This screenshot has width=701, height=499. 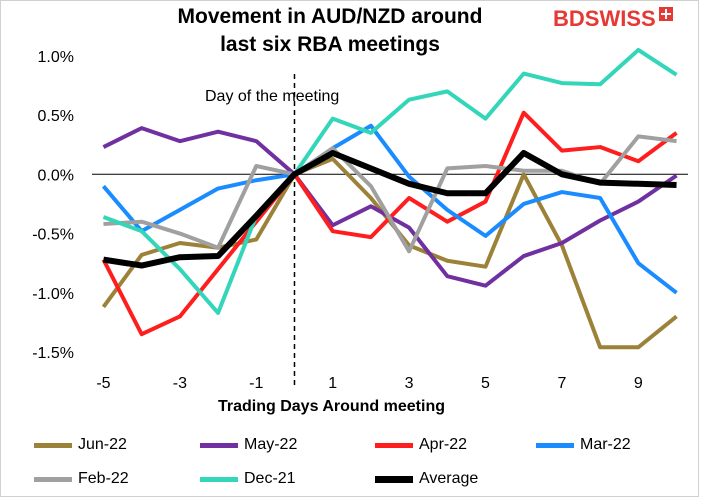 What do you see at coordinates (256, 383) in the screenshot?
I see `x-tick-label: -1` at bounding box center [256, 383].